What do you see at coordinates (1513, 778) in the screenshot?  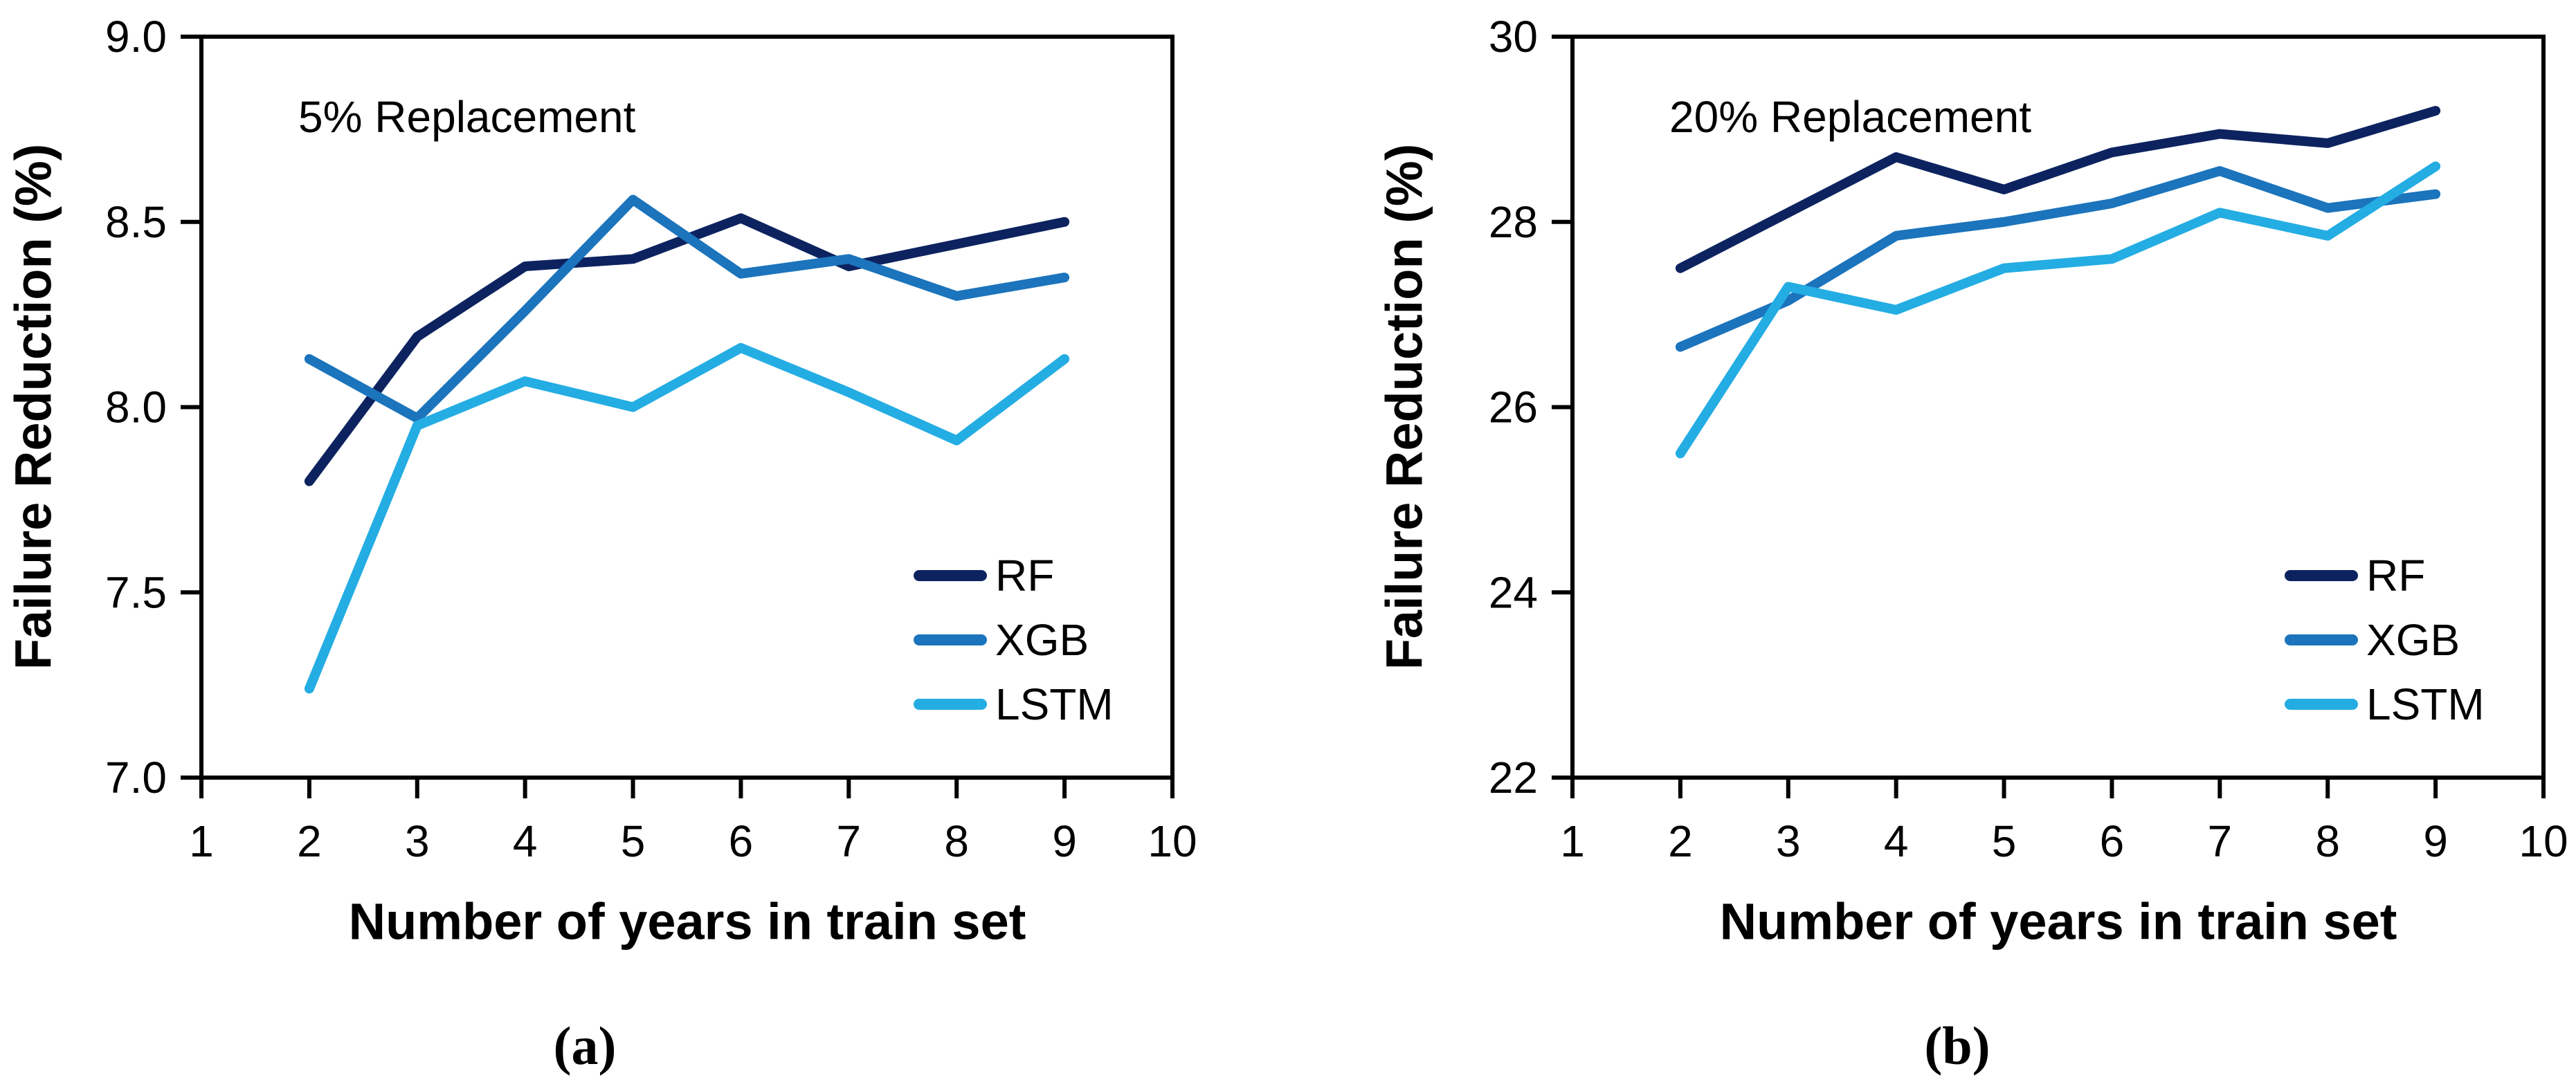 I see `y-tick-label: 22` at bounding box center [1513, 778].